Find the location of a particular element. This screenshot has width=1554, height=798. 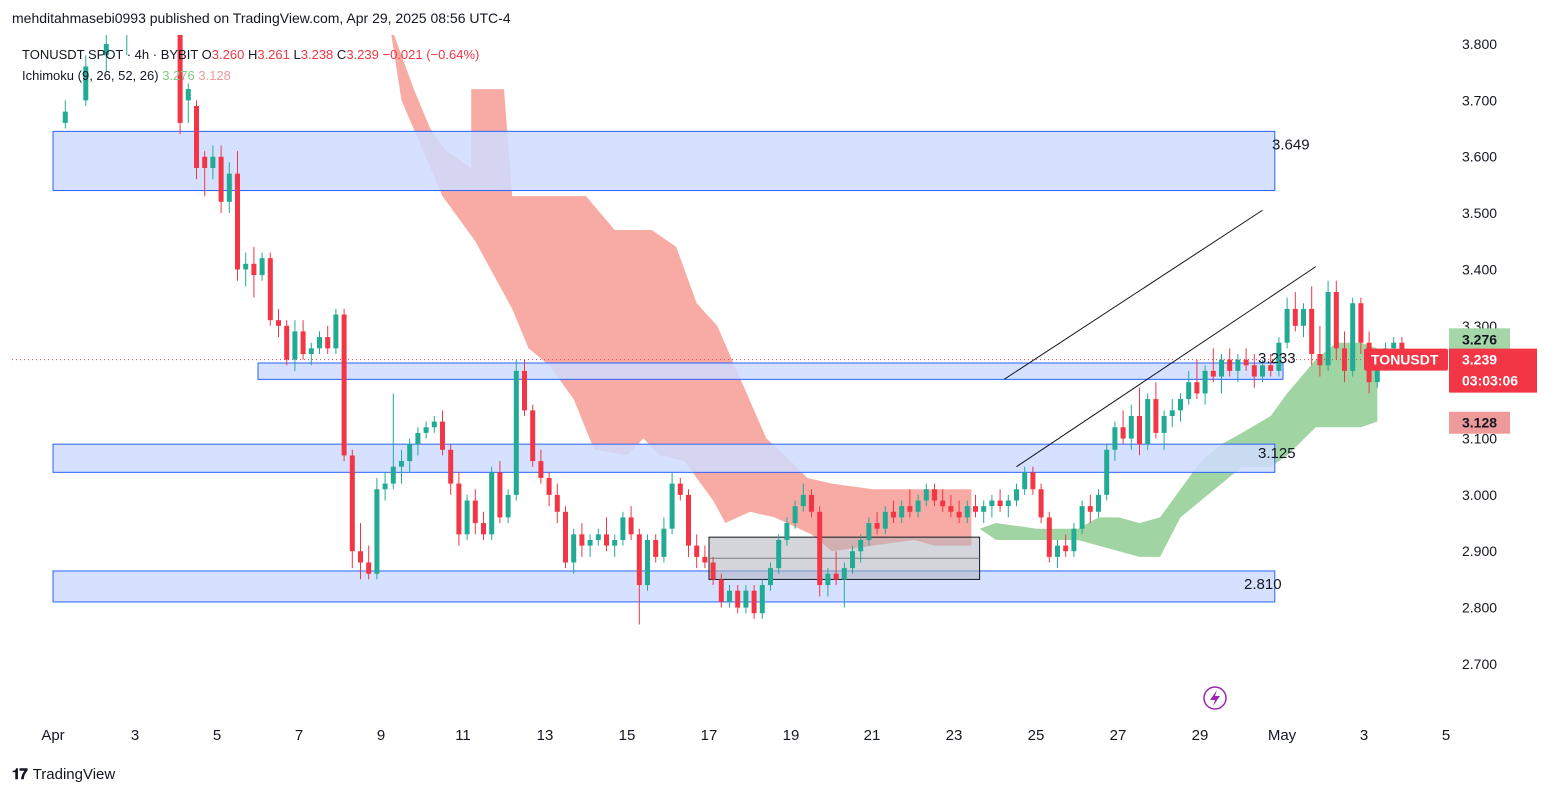

x-tick-label: 25 is located at coordinates (1036, 735).